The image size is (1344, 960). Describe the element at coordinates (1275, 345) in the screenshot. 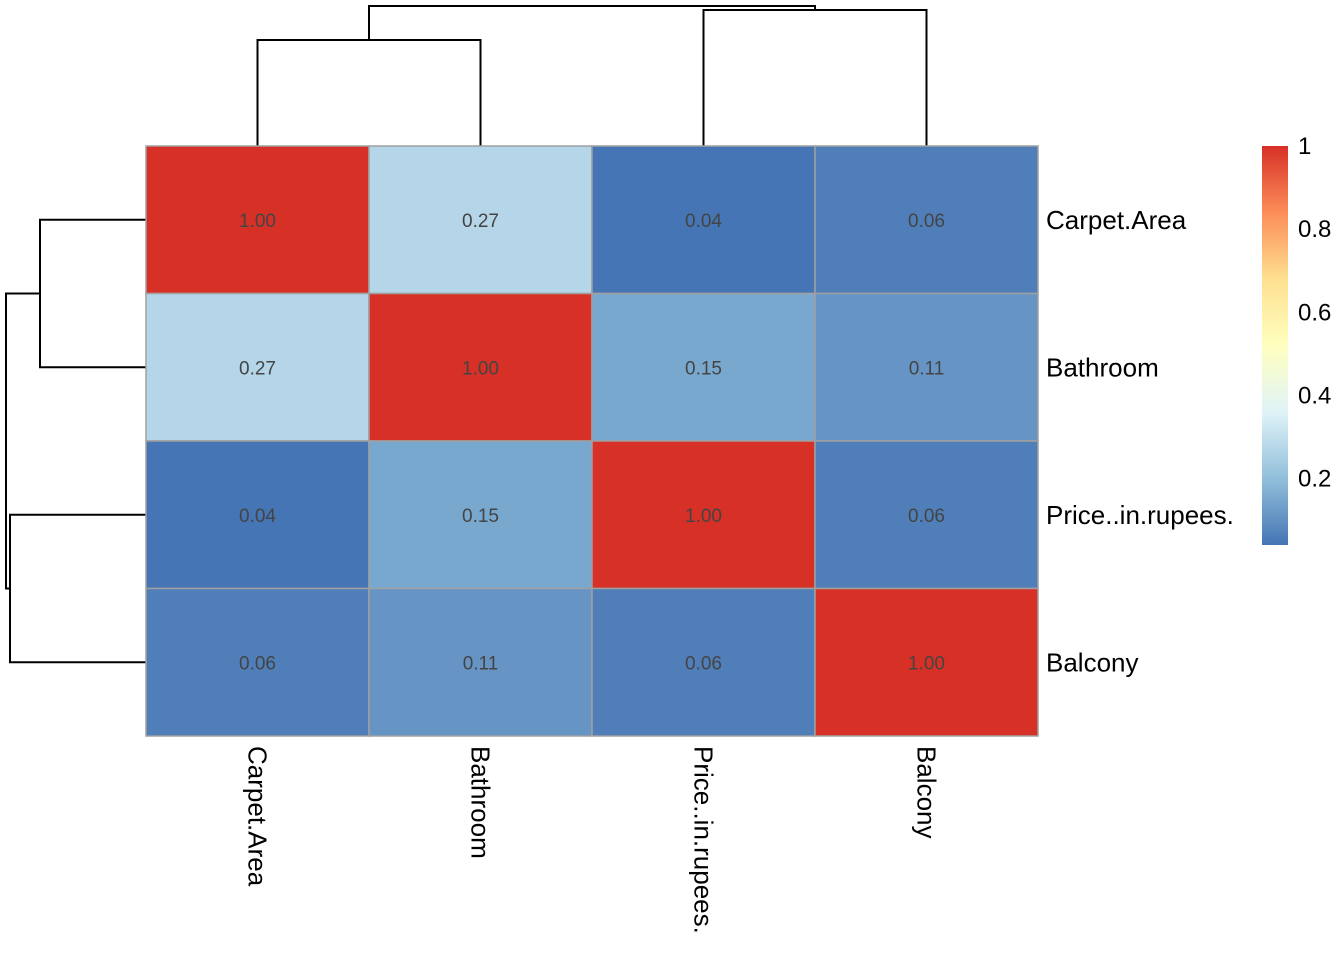

I see `legend-colorbar` at that location.